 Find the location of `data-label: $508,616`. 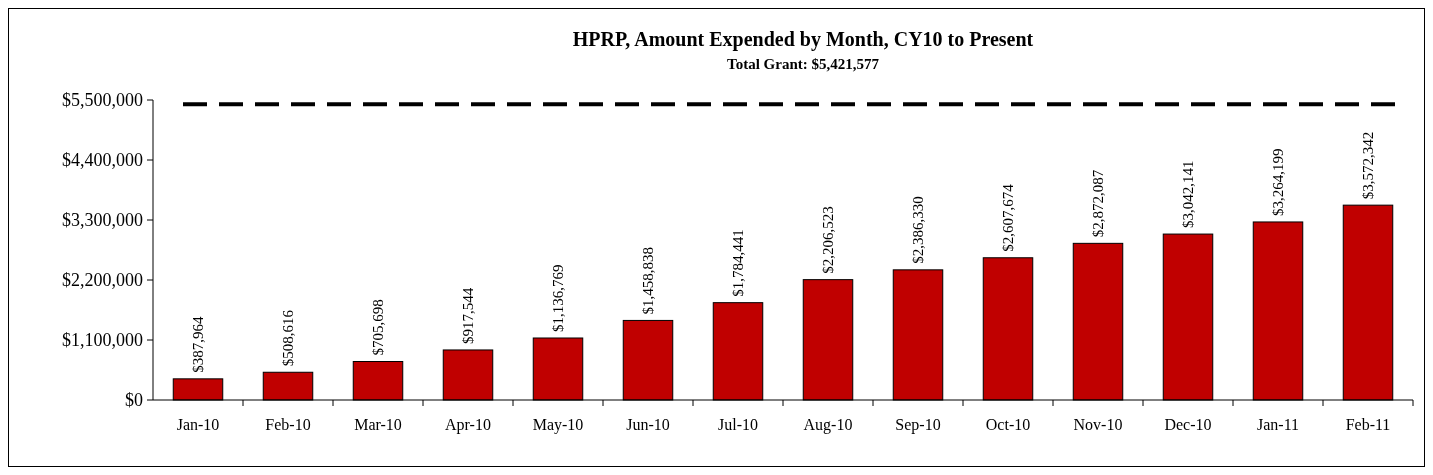

data-label: $508,616 is located at coordinates (288, 338).